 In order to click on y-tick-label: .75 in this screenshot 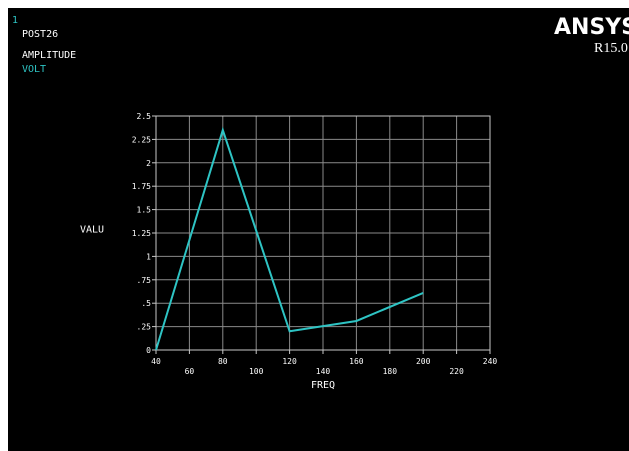, I will do `click(144, 280)`.